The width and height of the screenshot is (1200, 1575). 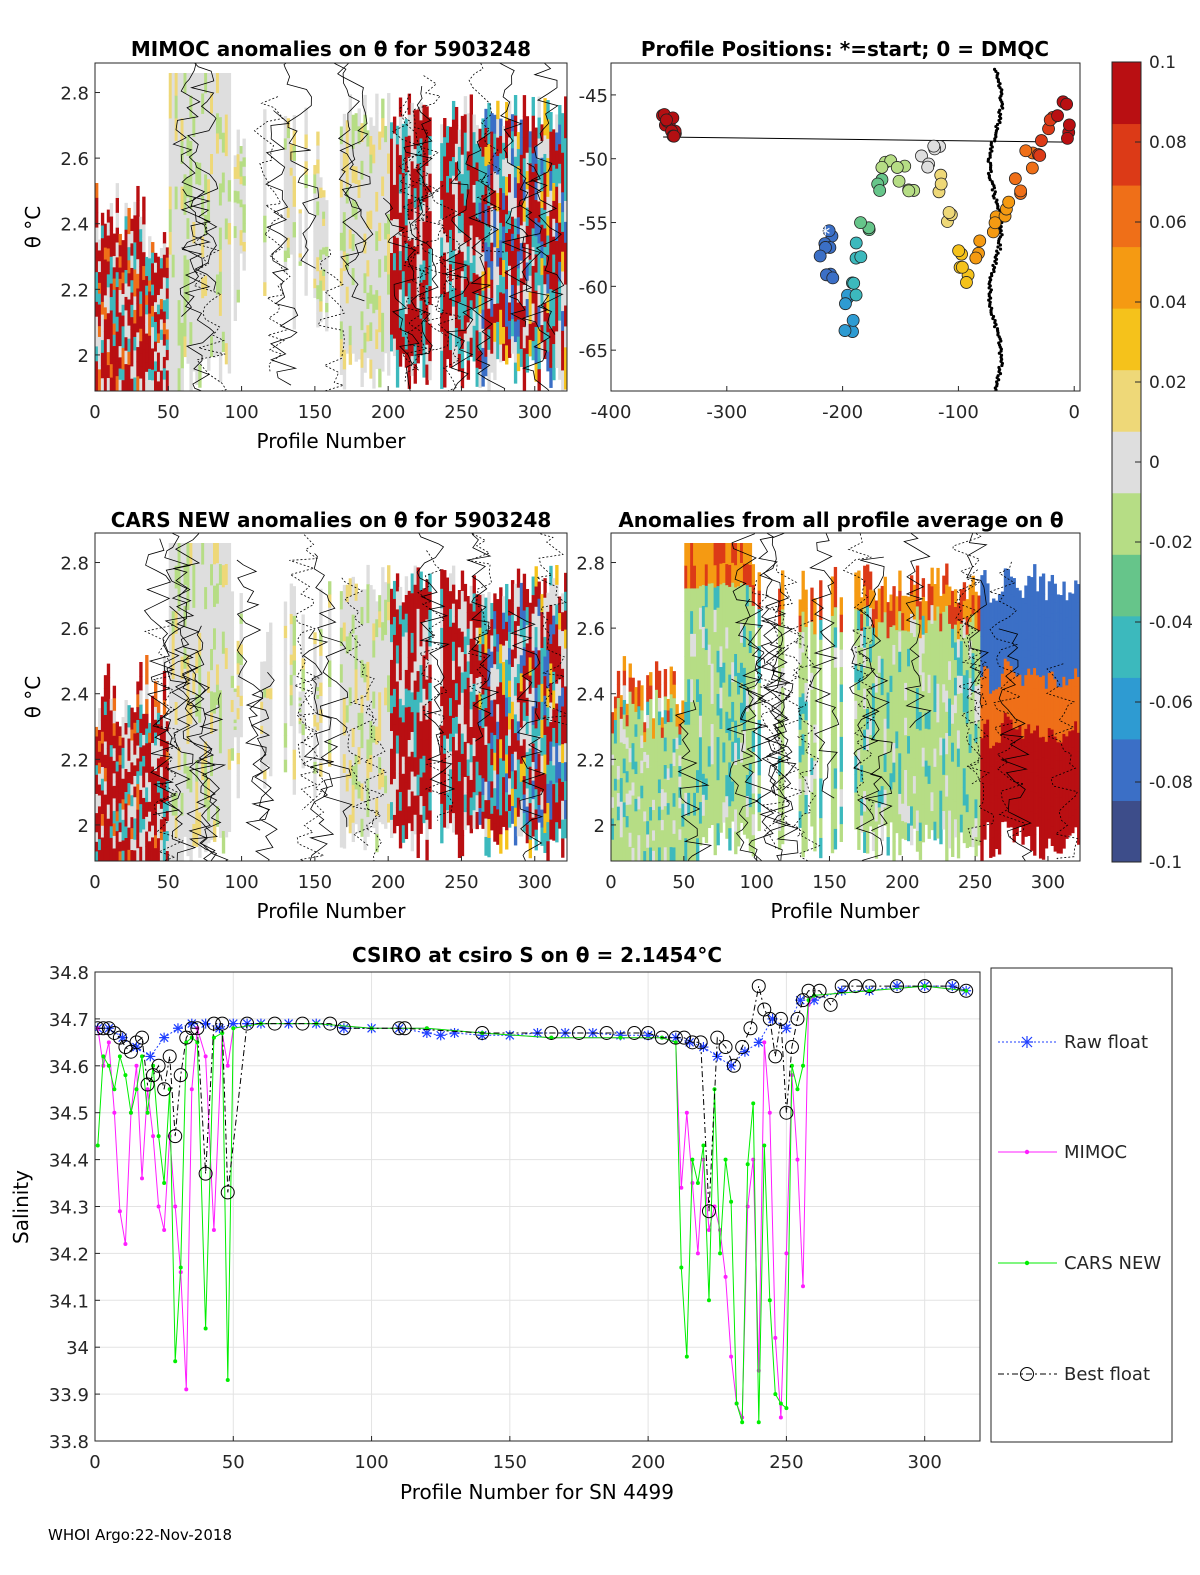 What do you see at coordinates (829, 231) in the screenshot?
I see `profile-position` at bounding box center [829, 231].